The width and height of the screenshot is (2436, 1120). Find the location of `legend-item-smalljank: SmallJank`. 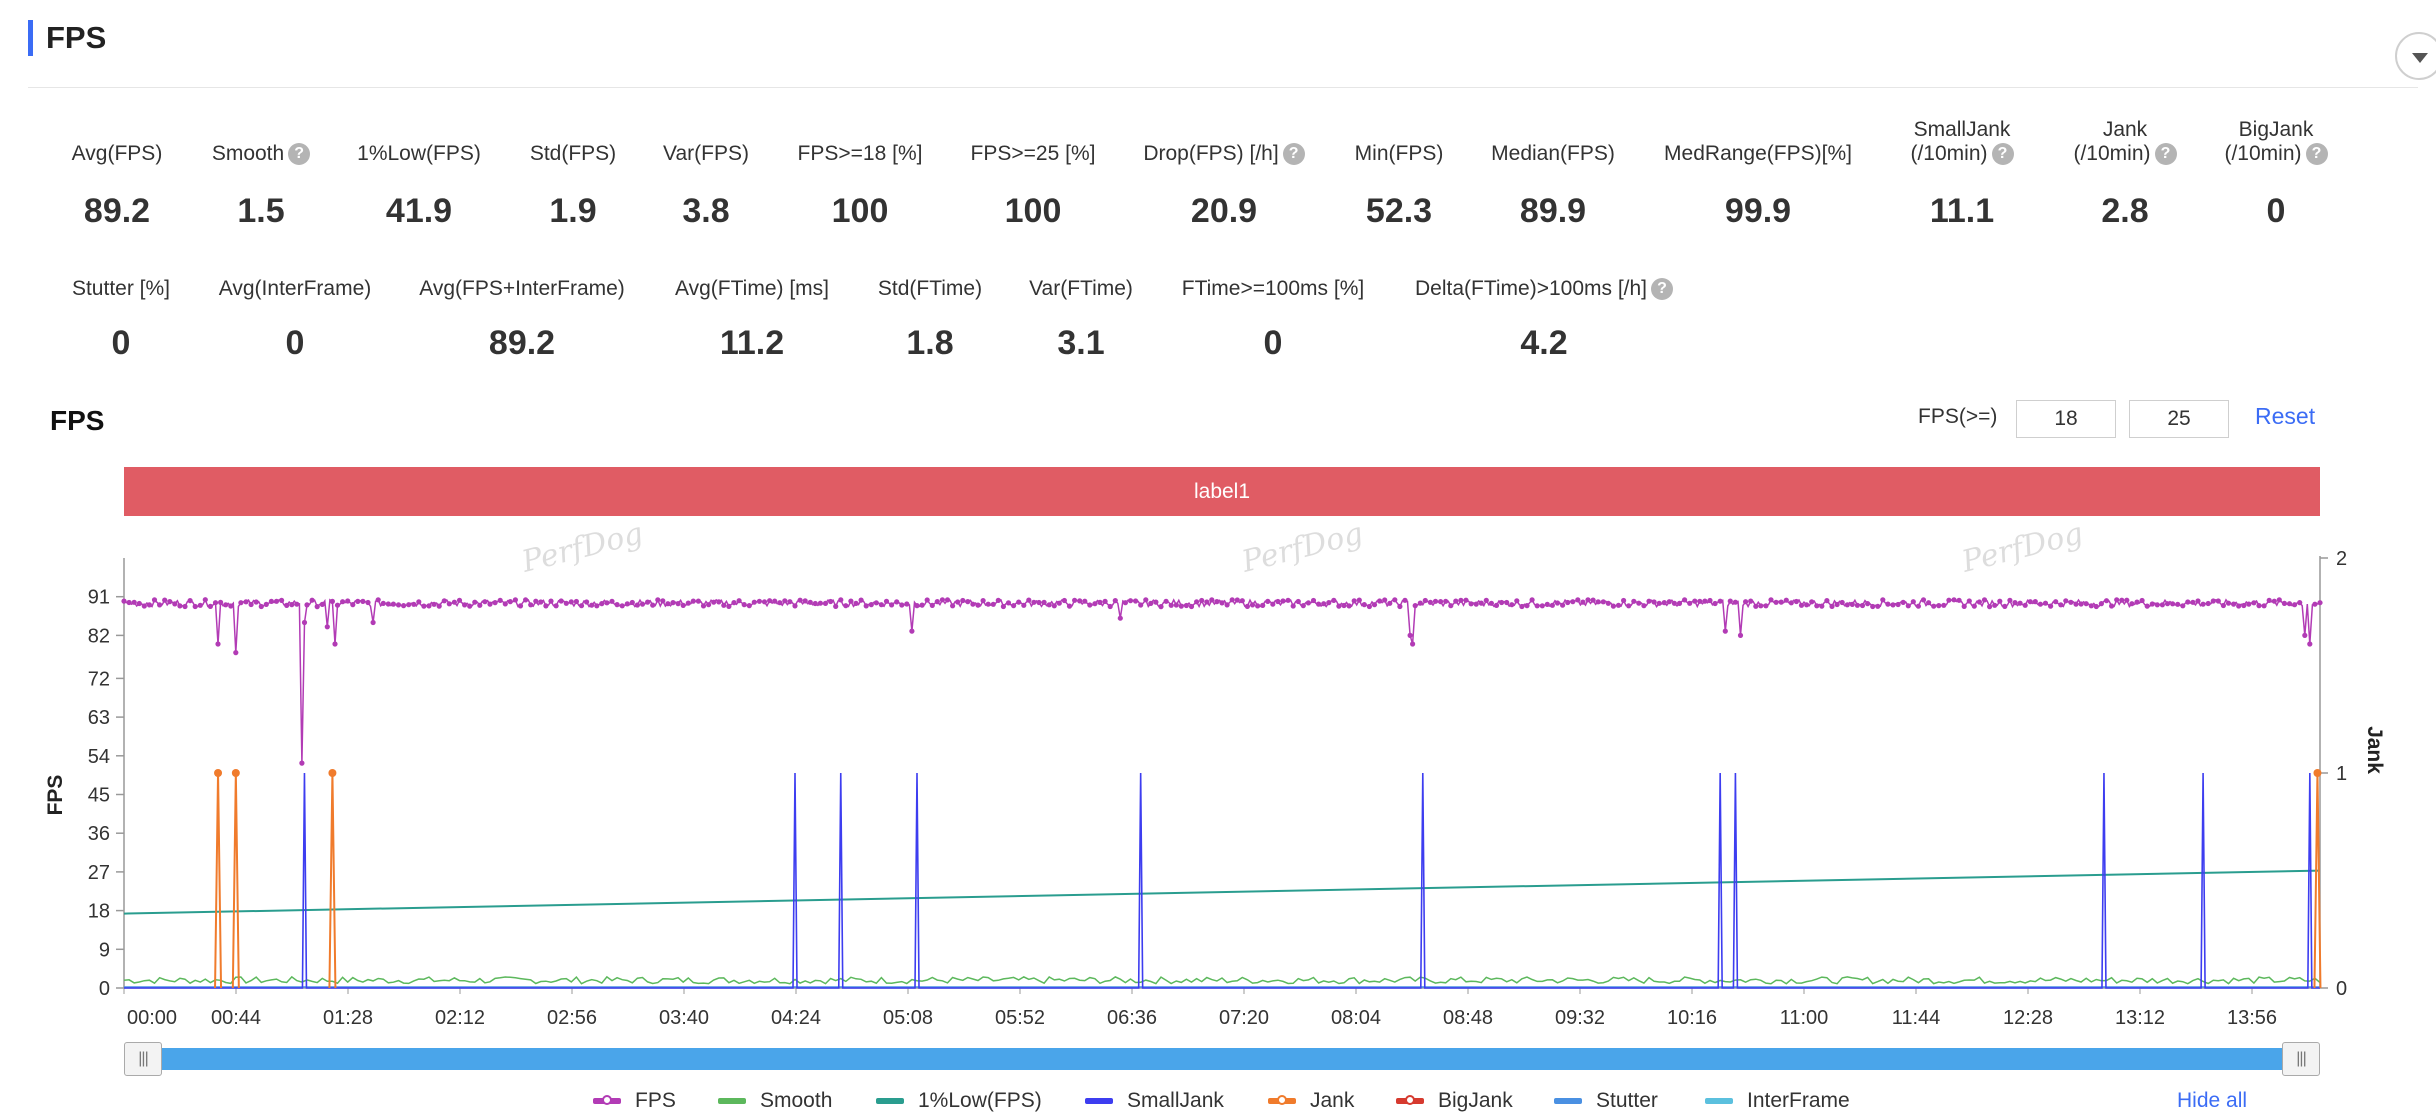

legend-item-smalljank: SmallJank is located at coordinates (1154, 1101).